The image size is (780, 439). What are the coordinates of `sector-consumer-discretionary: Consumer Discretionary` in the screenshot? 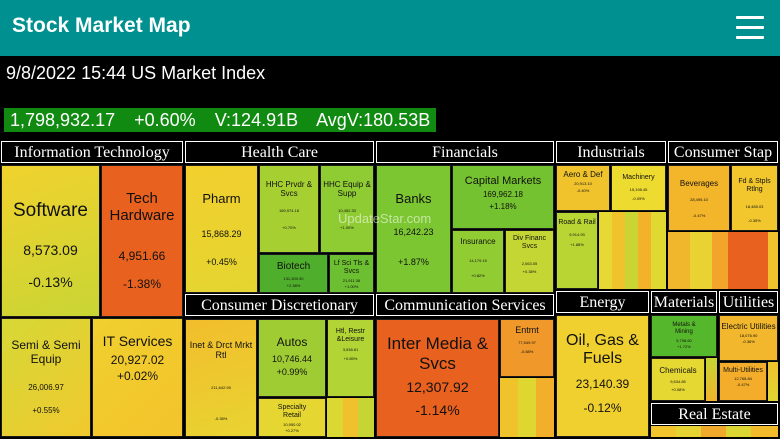 It's located at (279, 305).